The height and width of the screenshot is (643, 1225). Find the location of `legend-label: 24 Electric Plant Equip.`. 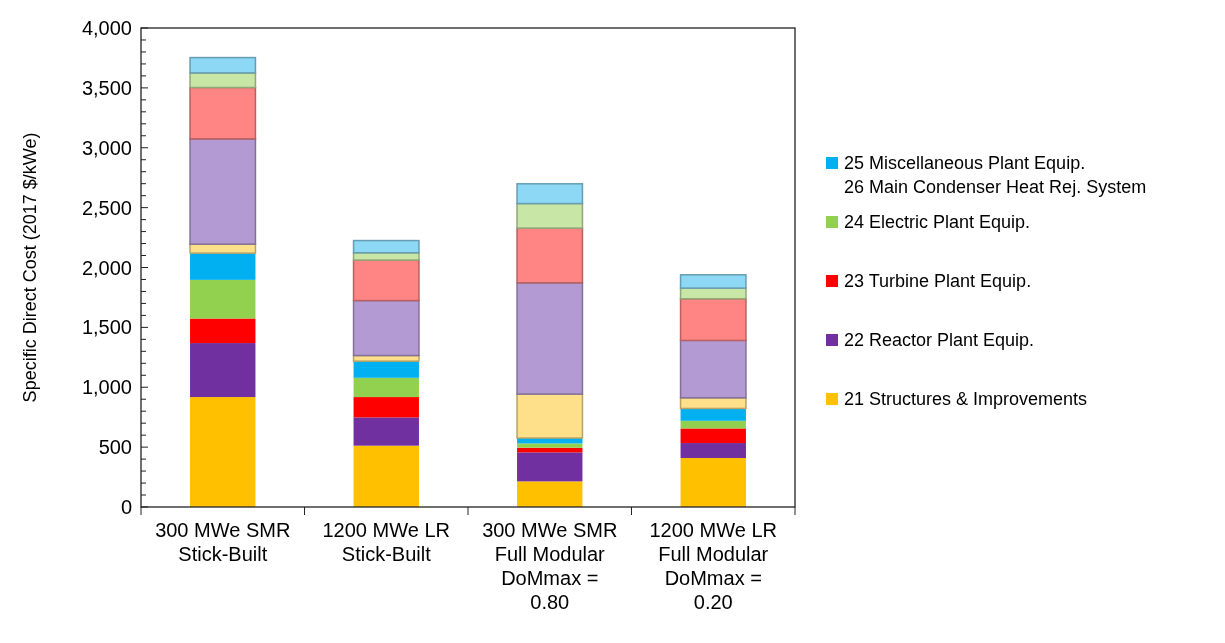

legend-label: 24 Electric Plant Equip. is located at coordinates (937, 222).